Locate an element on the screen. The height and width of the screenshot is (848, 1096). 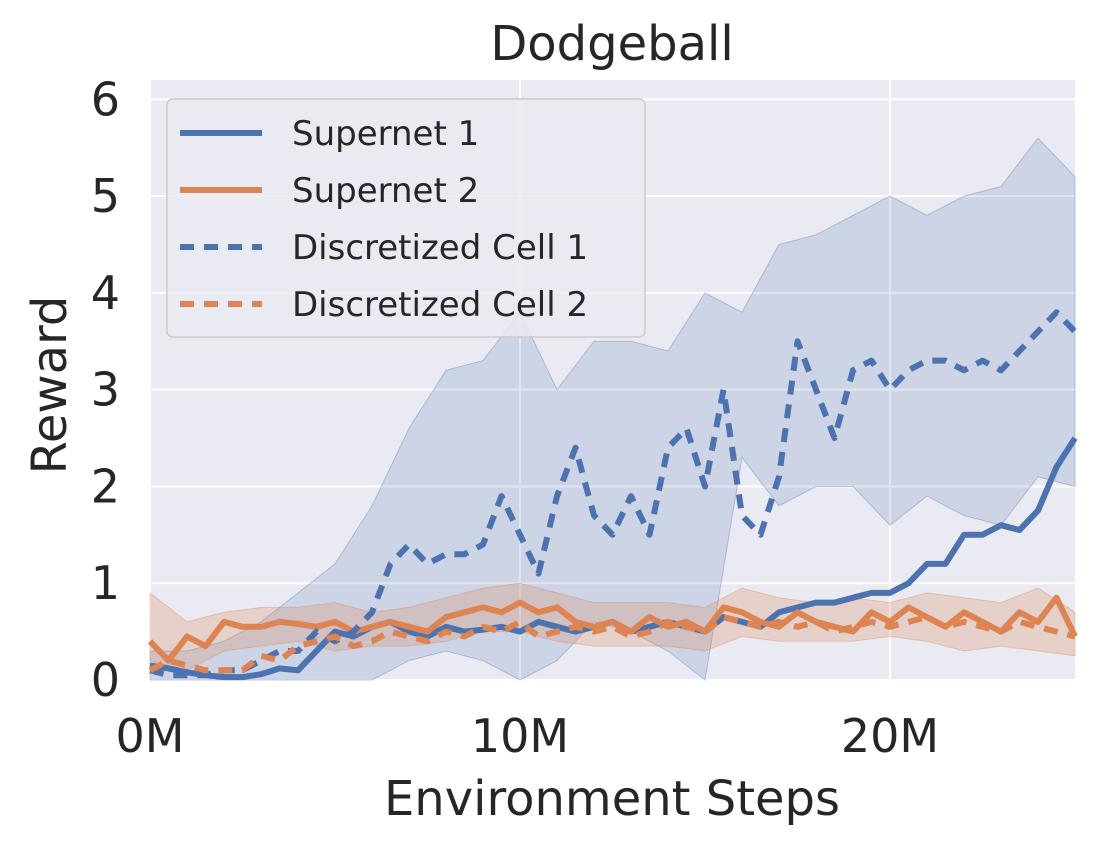
y-tick-label: 2 is located at coordinates (105, 486).